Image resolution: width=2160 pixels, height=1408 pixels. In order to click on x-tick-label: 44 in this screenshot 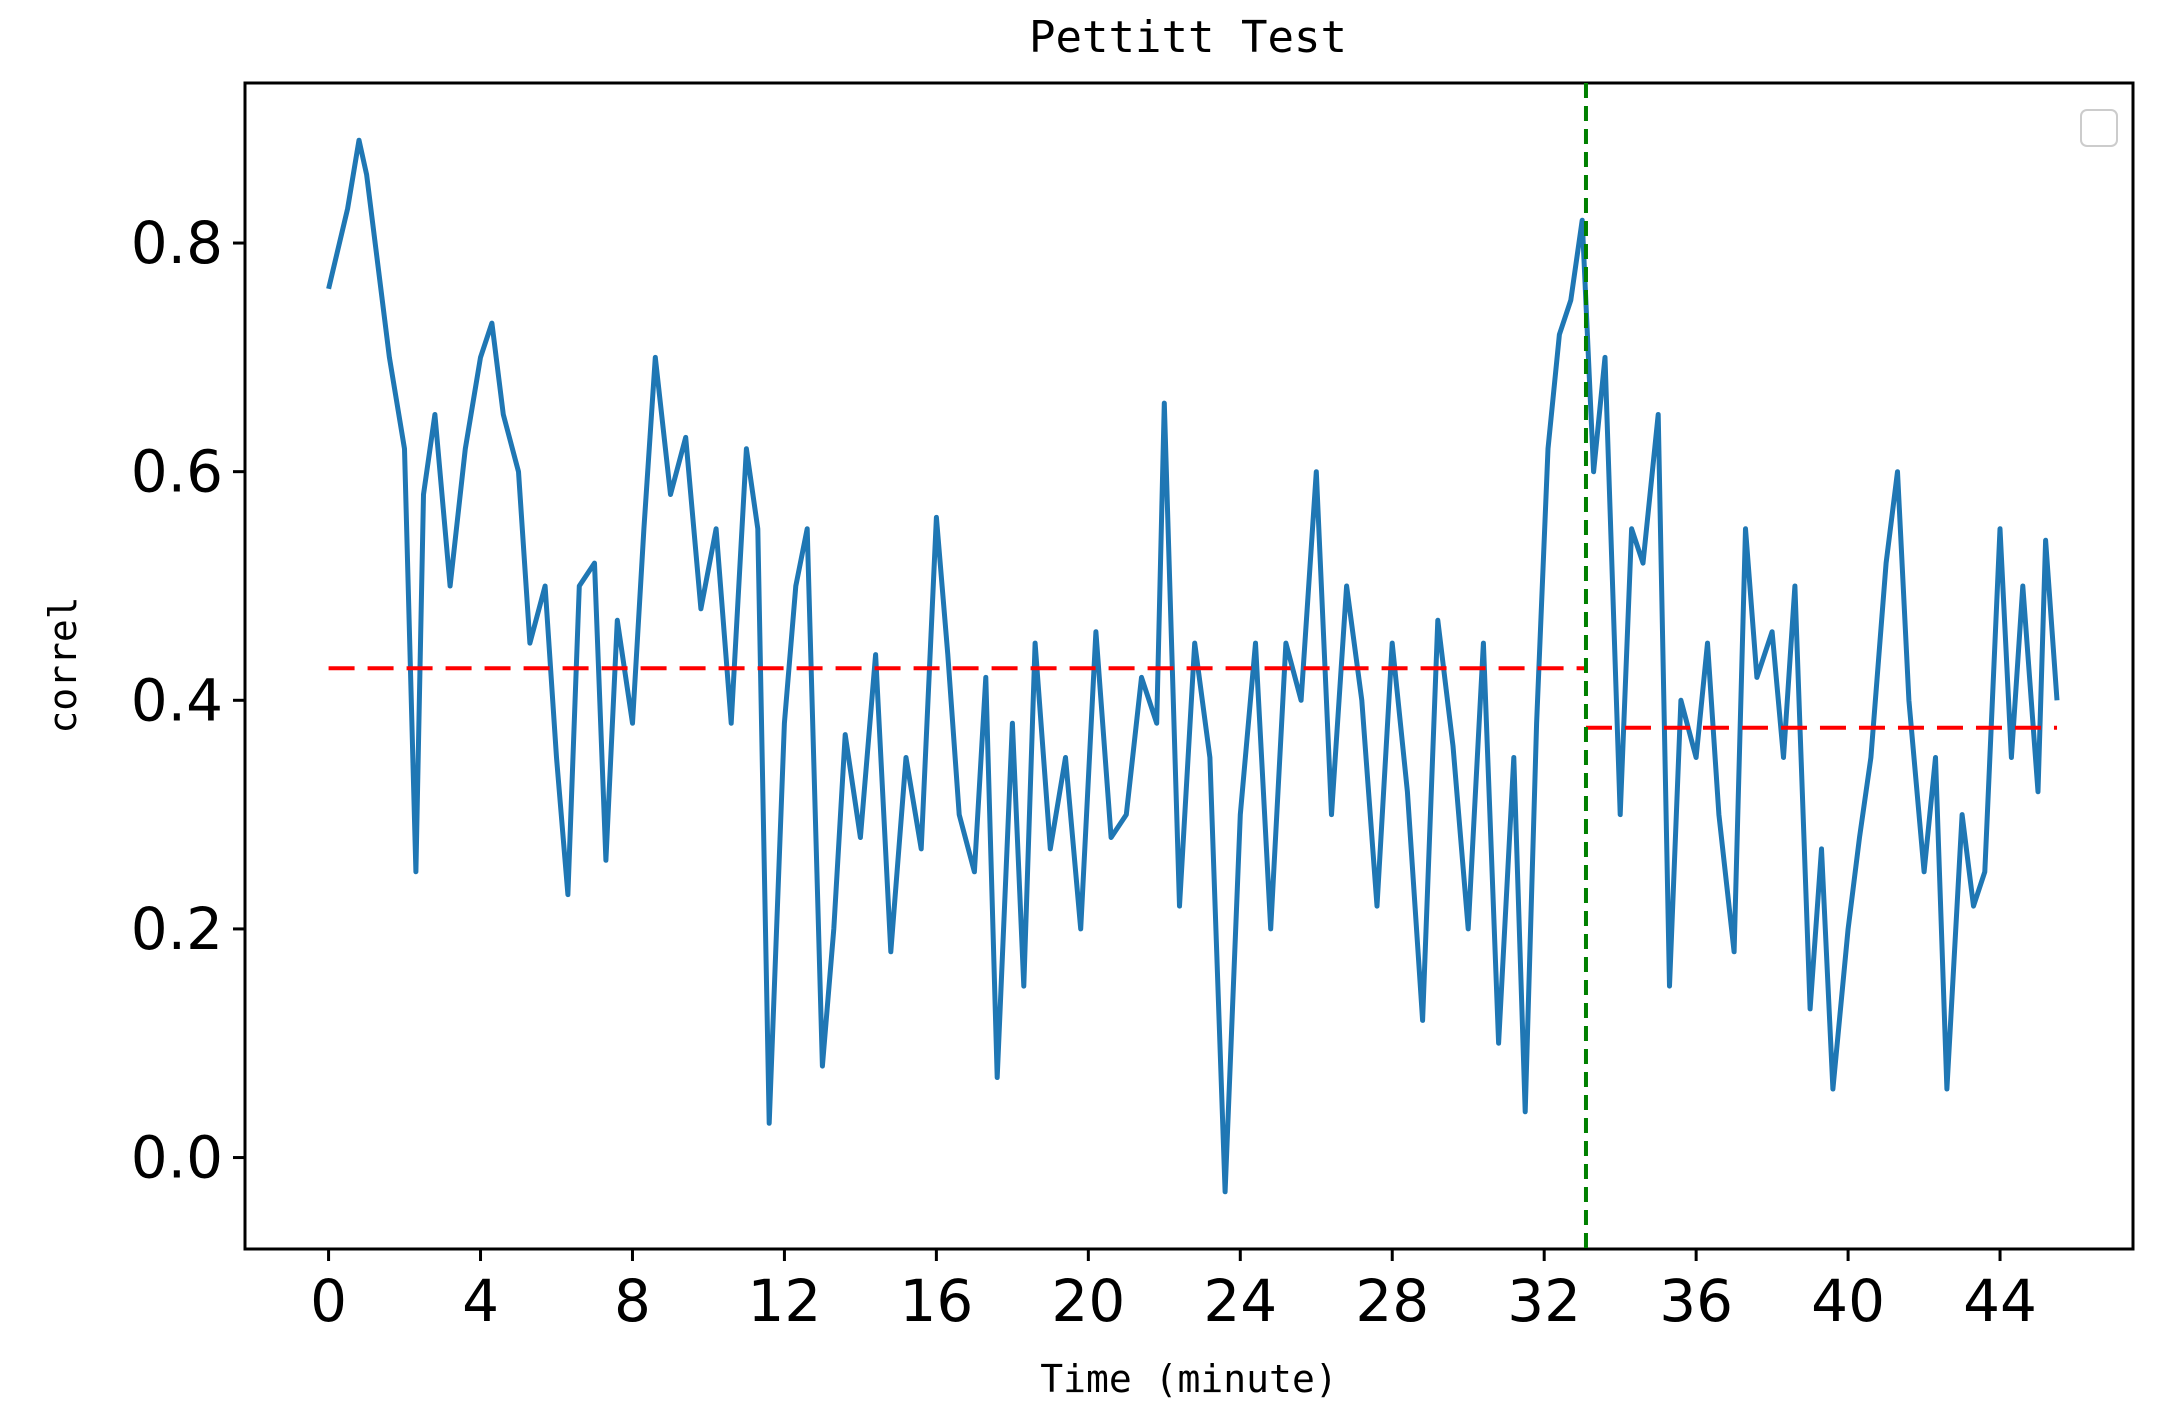, I will do `click(2000, 1301)`.